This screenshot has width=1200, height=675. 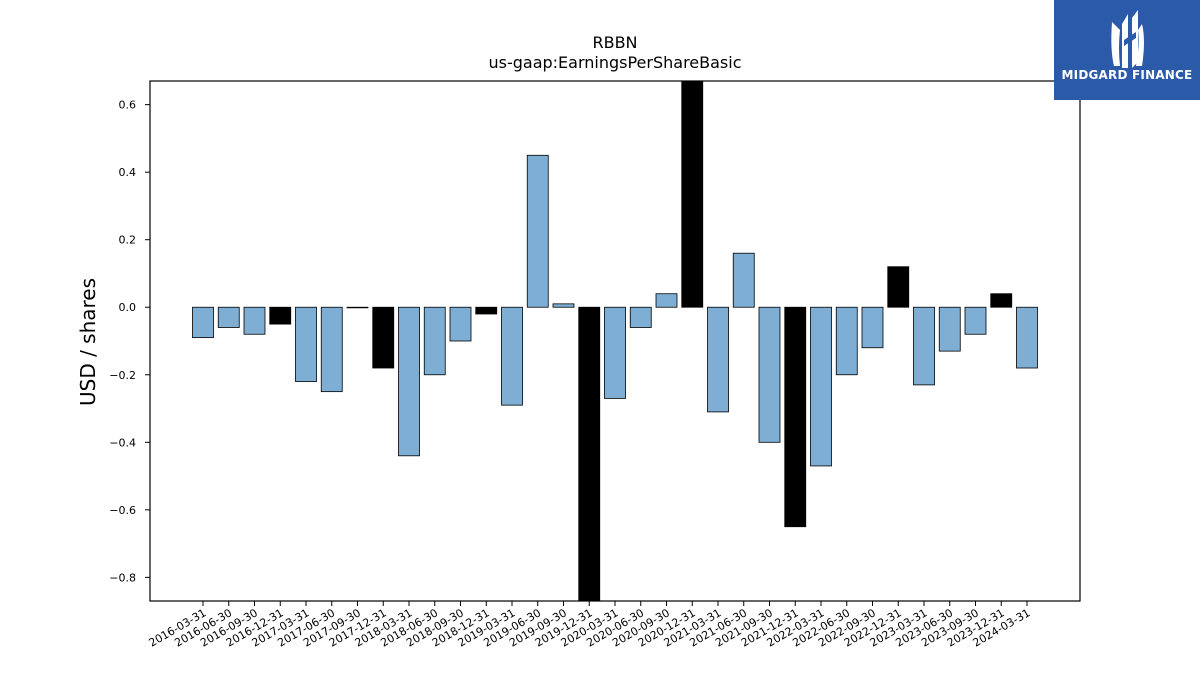 I want to click on y-tick-label: −0.6, so click(x=122, y=510).